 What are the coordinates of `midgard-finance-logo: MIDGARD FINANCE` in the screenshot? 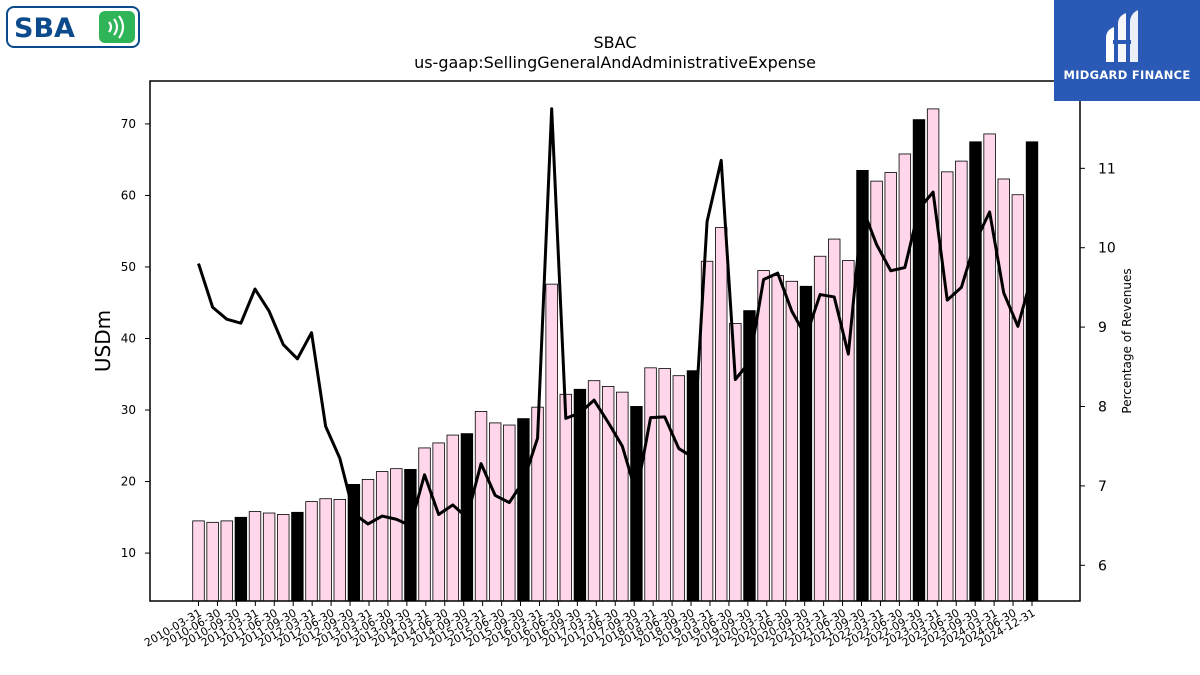 It's located at (1127, 50).